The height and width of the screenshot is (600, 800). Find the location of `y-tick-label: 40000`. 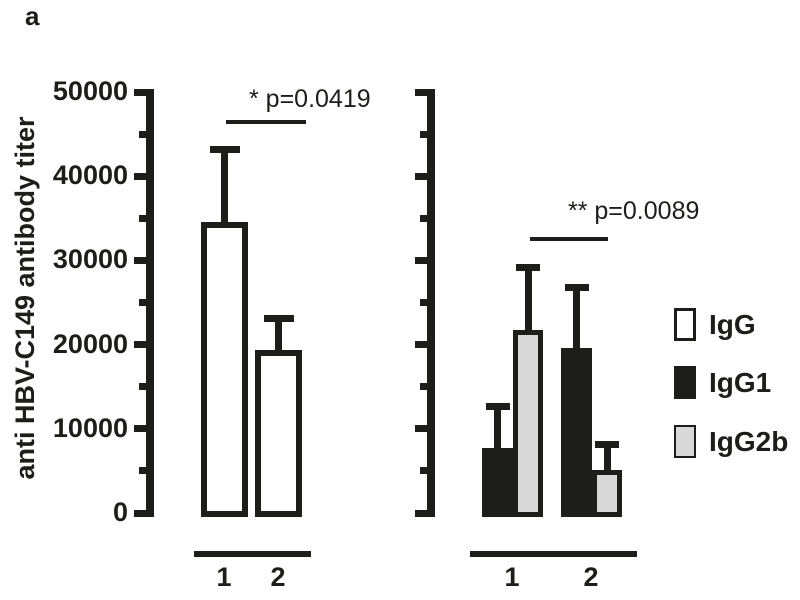

y-tick-label: 40000 is located at coordinates (90, 175).